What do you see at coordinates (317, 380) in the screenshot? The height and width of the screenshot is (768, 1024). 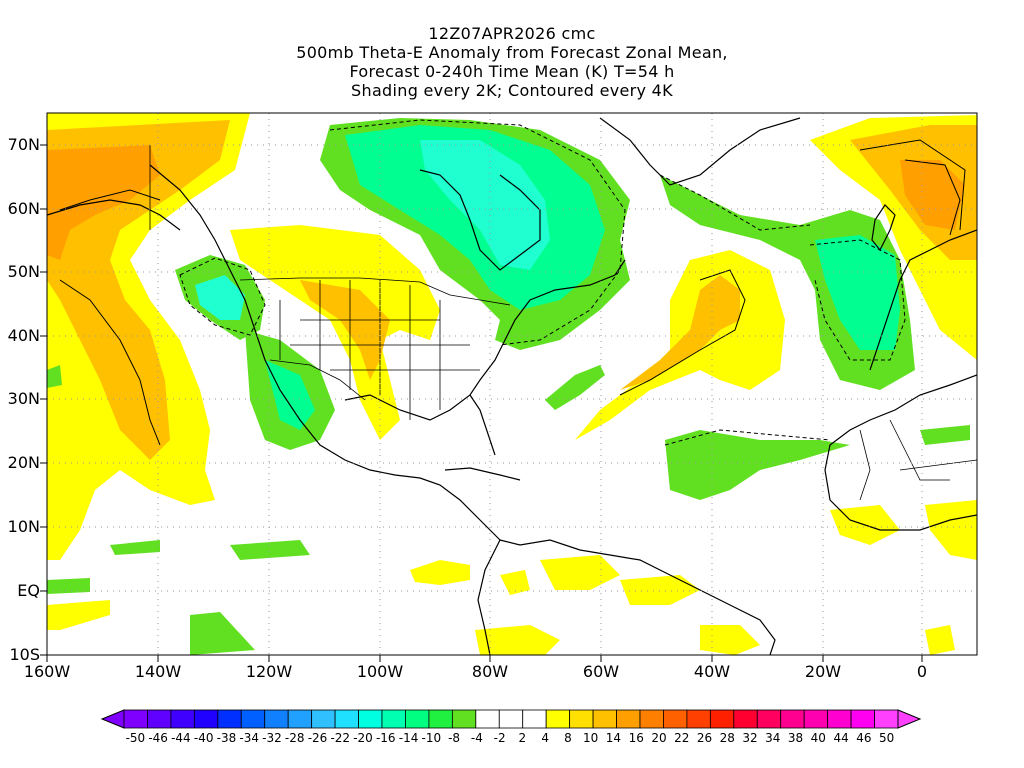 I see `border-us-mexico` at bounding box center [317, 380].